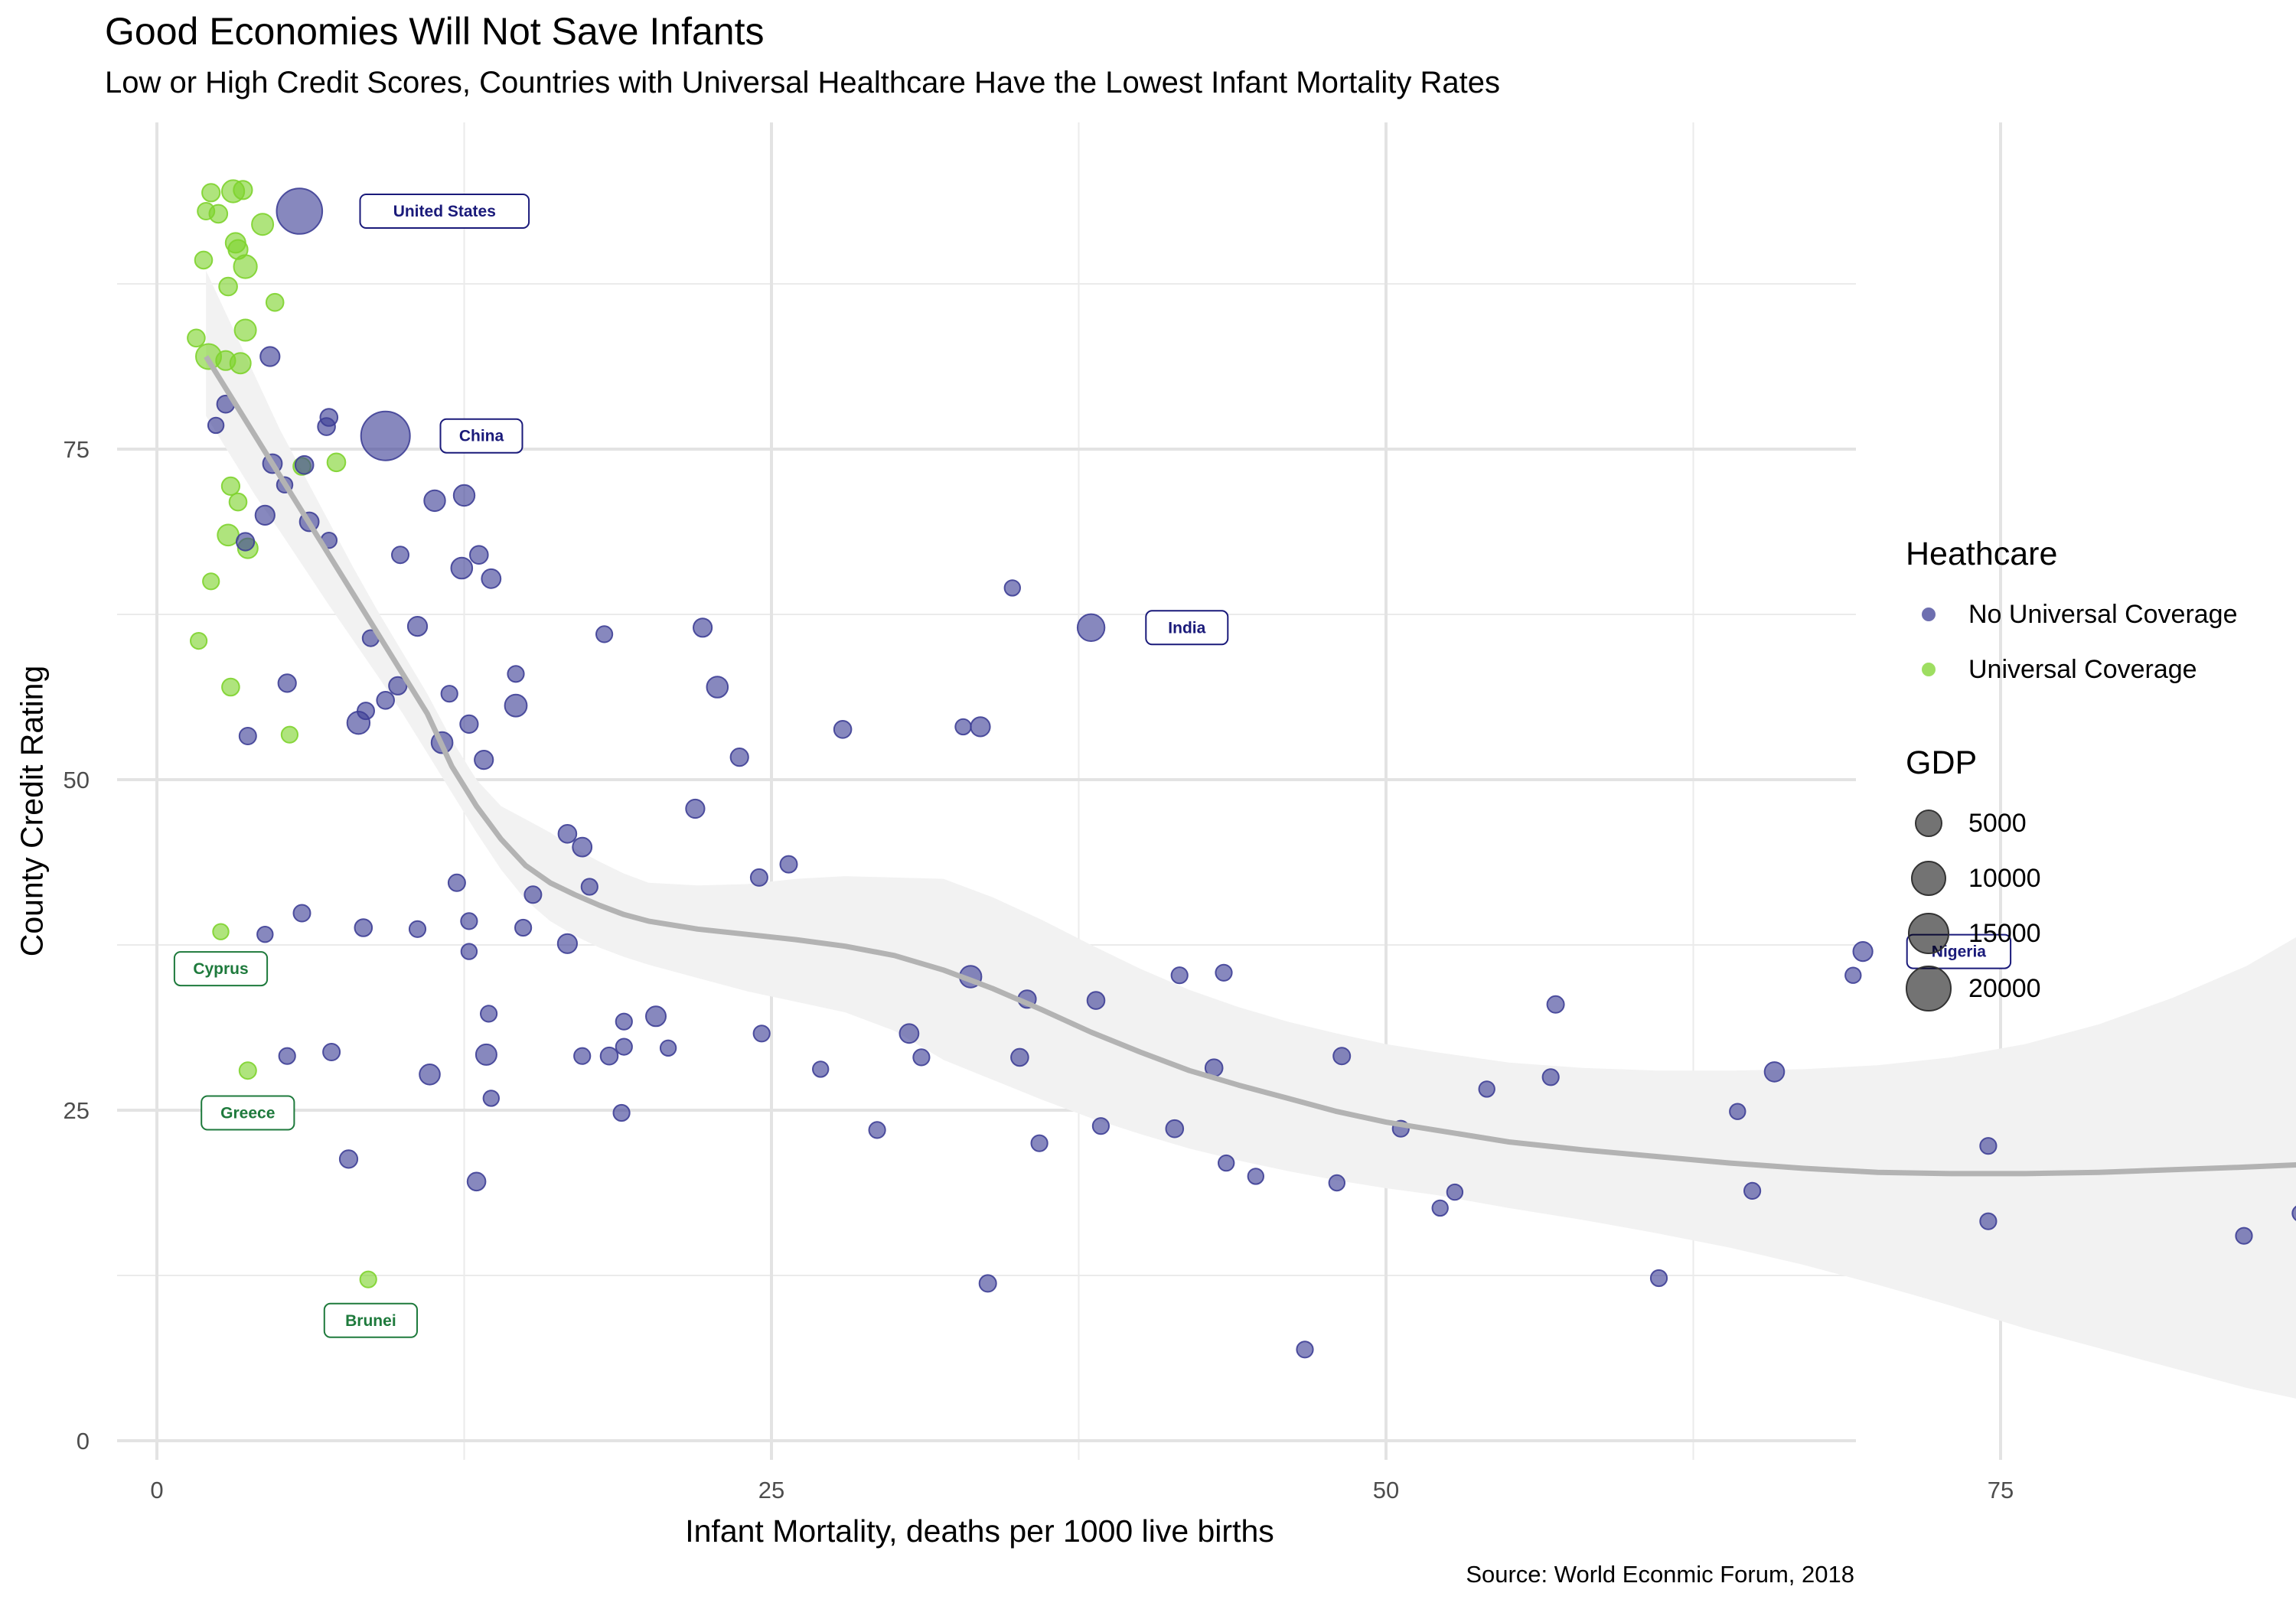 This screenshot has width=2296, height=1606. I want to click on label-text-brunei: Brunei, so click(370, 1321).